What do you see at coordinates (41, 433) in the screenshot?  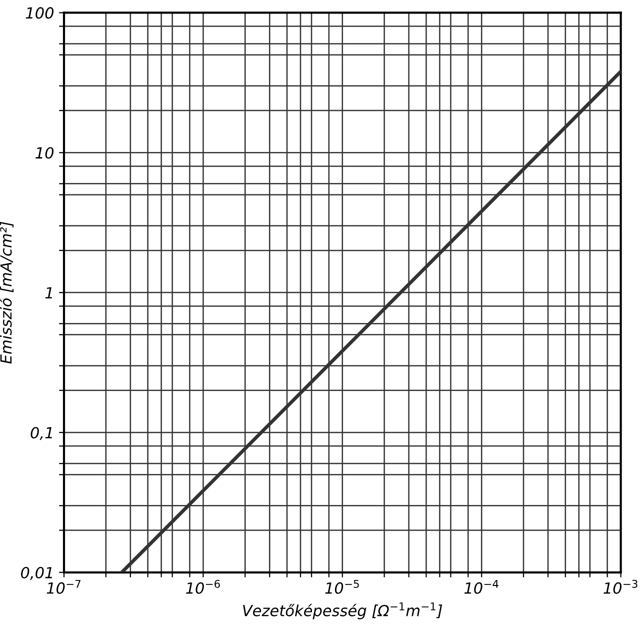 I see `y-tick-label: 0,1` at bounding box center [41, 433].